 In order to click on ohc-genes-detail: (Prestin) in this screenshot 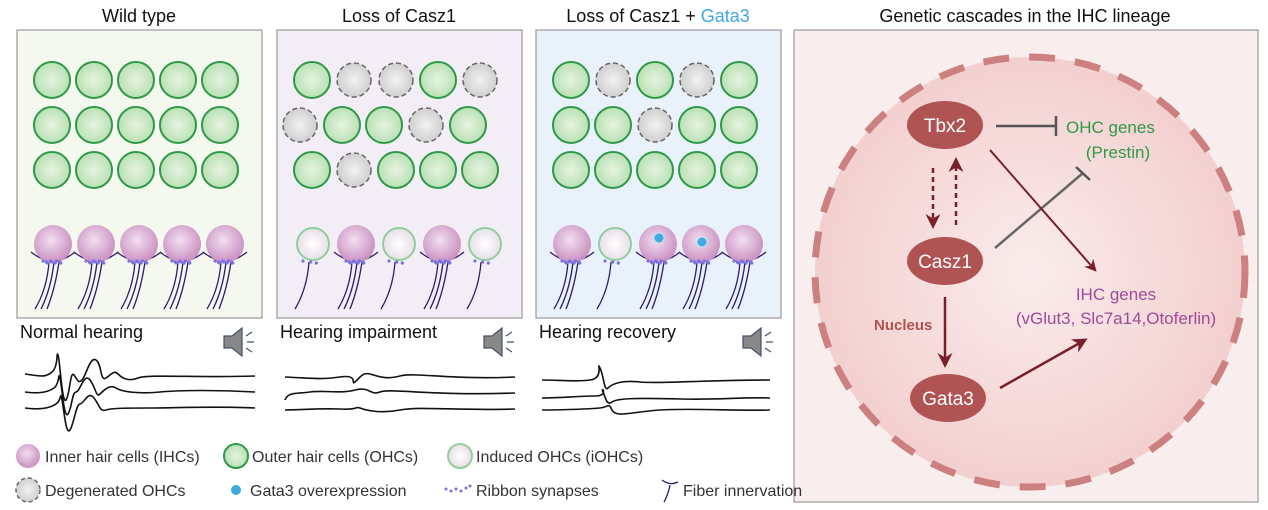, I will do `click(1118, 152)`.